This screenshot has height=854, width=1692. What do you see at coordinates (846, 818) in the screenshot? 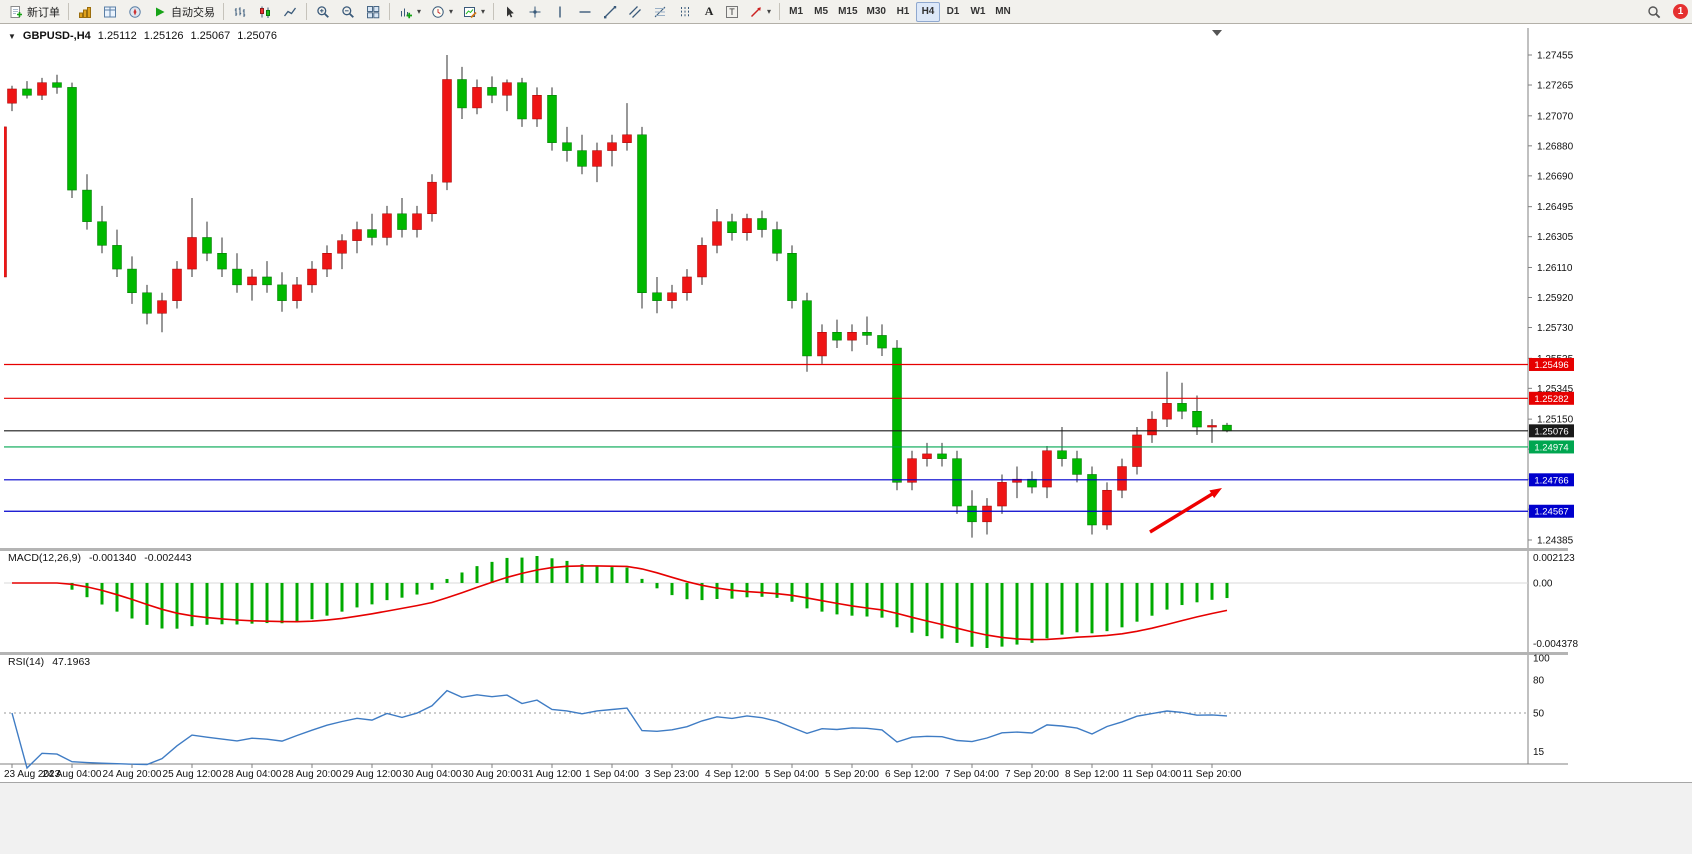
I see `bottom-empty-strip` at bounding box center [846, 818].